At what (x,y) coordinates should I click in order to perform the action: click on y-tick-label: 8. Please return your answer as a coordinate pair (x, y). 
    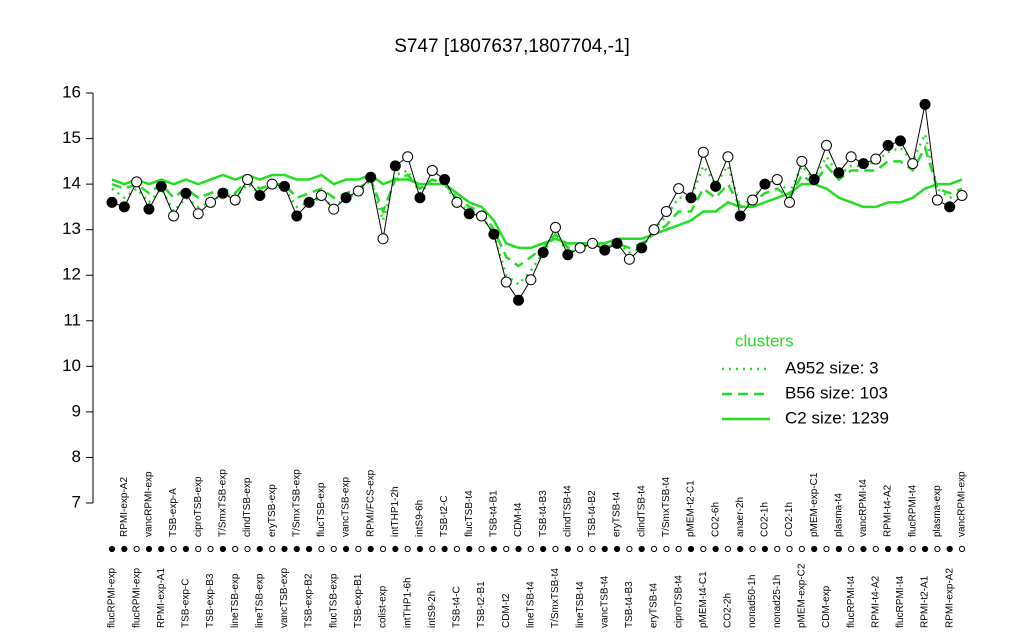
    Looking at the image, I should click on (76, 456).